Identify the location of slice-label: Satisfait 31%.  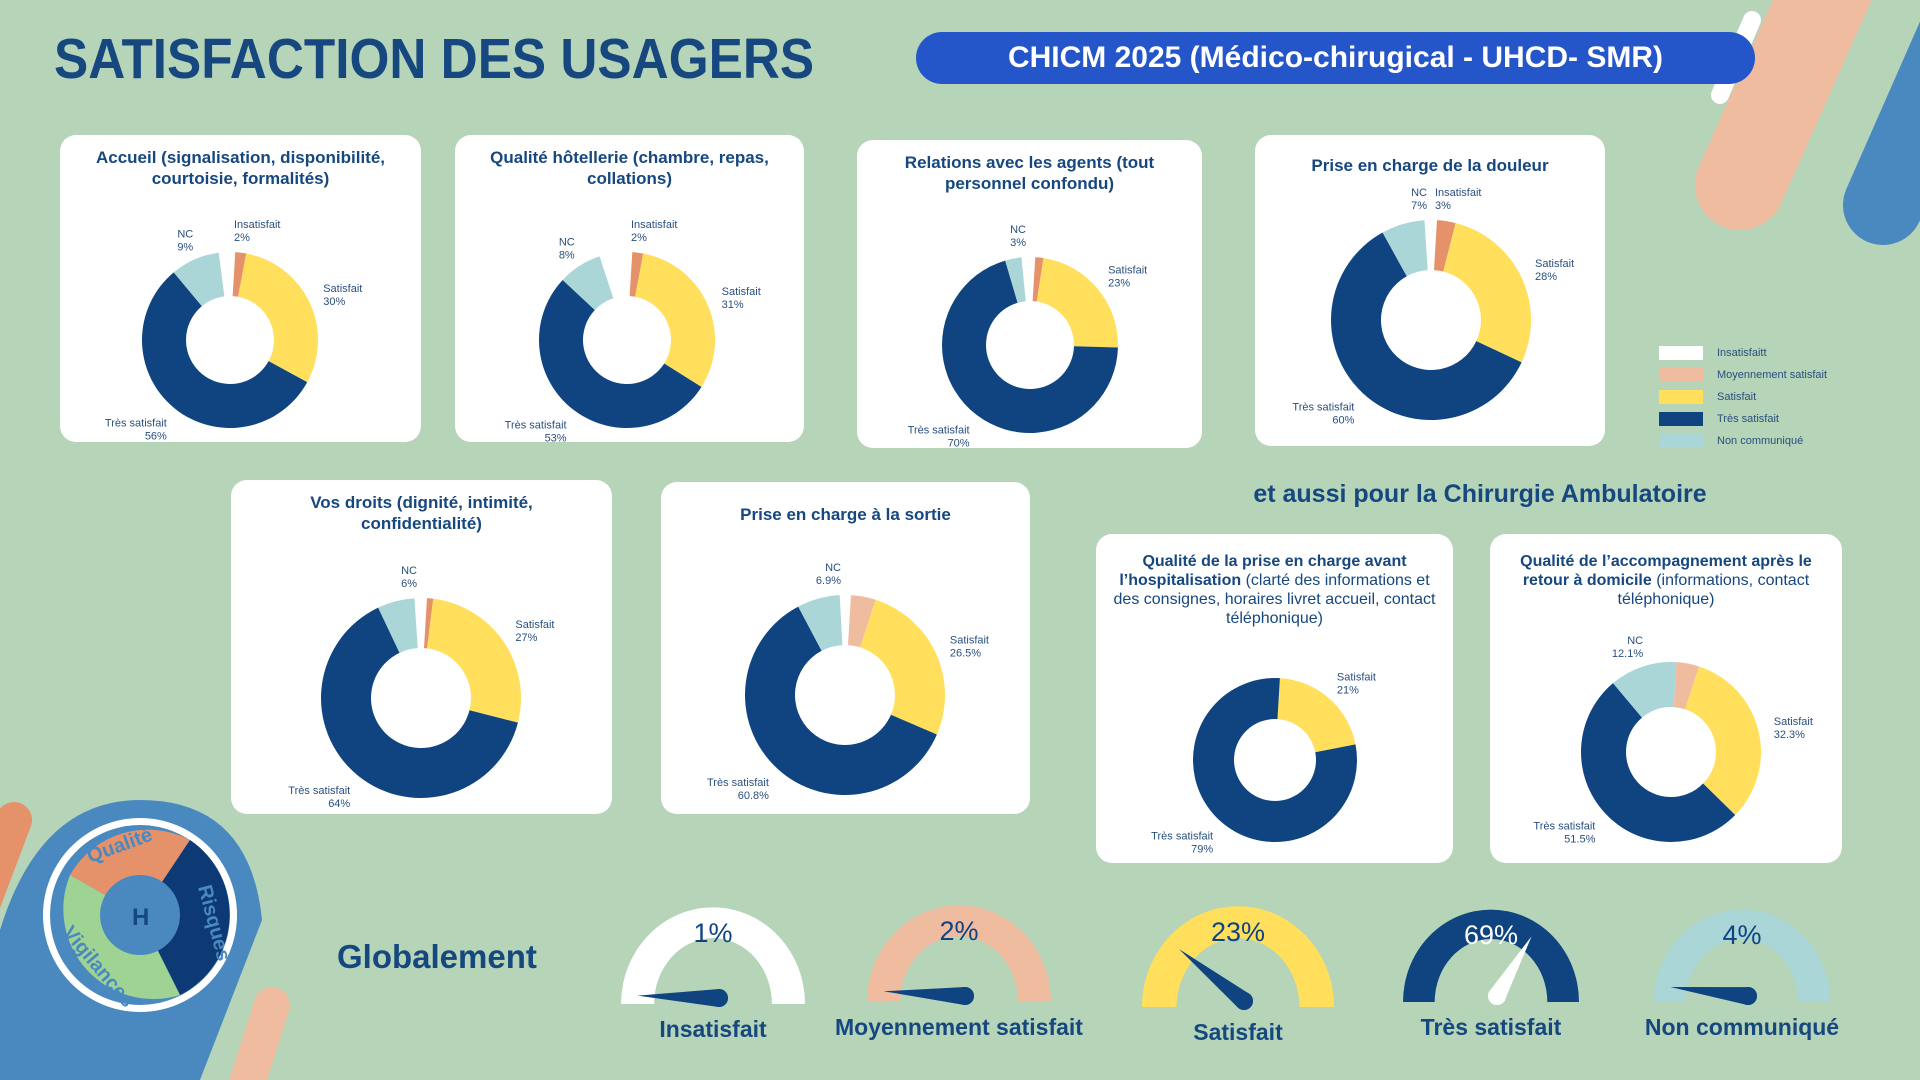
(741, 298).